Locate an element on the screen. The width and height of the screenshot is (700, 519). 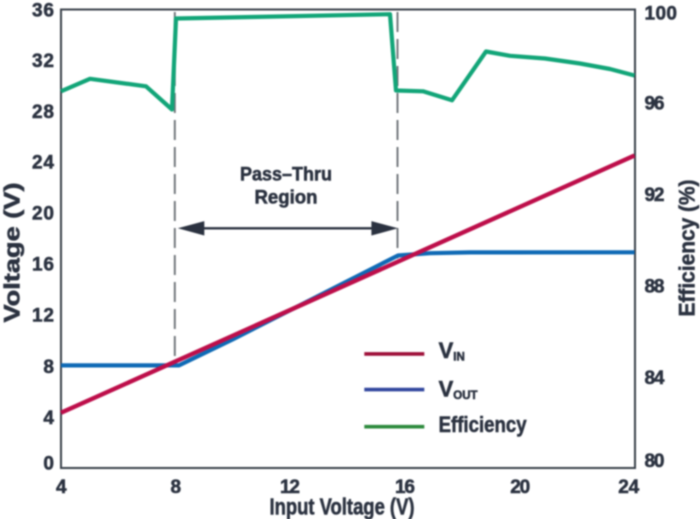
svg-text: 32 is located at coordinates (43, 61).